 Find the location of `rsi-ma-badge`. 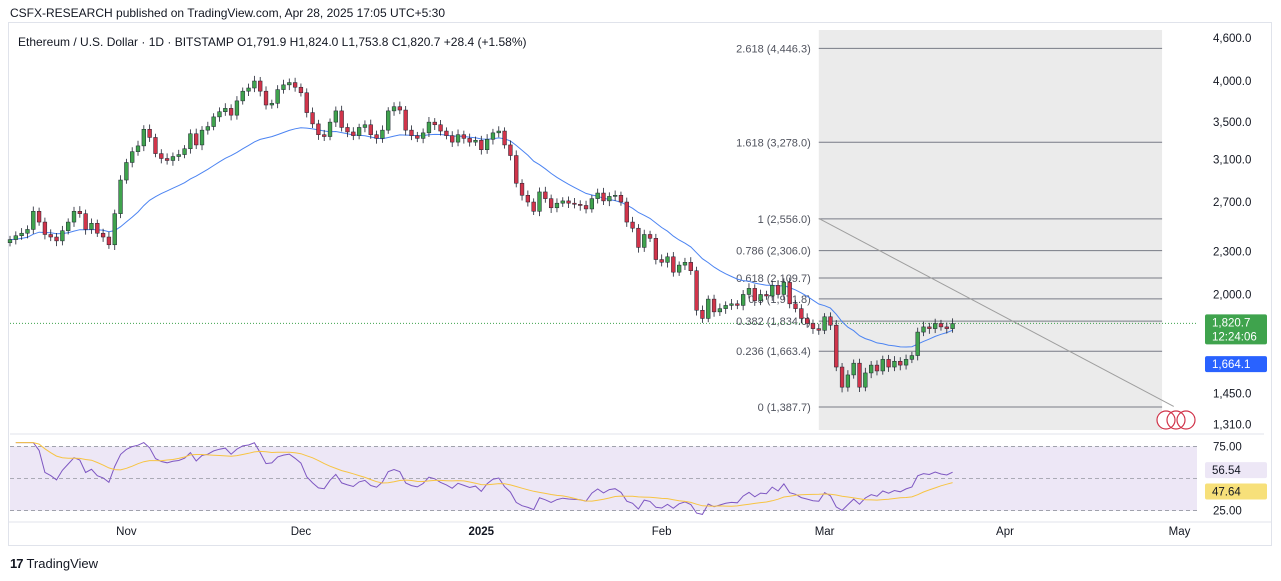

rsi-ma-badge is located at coordinates (1236, 491).